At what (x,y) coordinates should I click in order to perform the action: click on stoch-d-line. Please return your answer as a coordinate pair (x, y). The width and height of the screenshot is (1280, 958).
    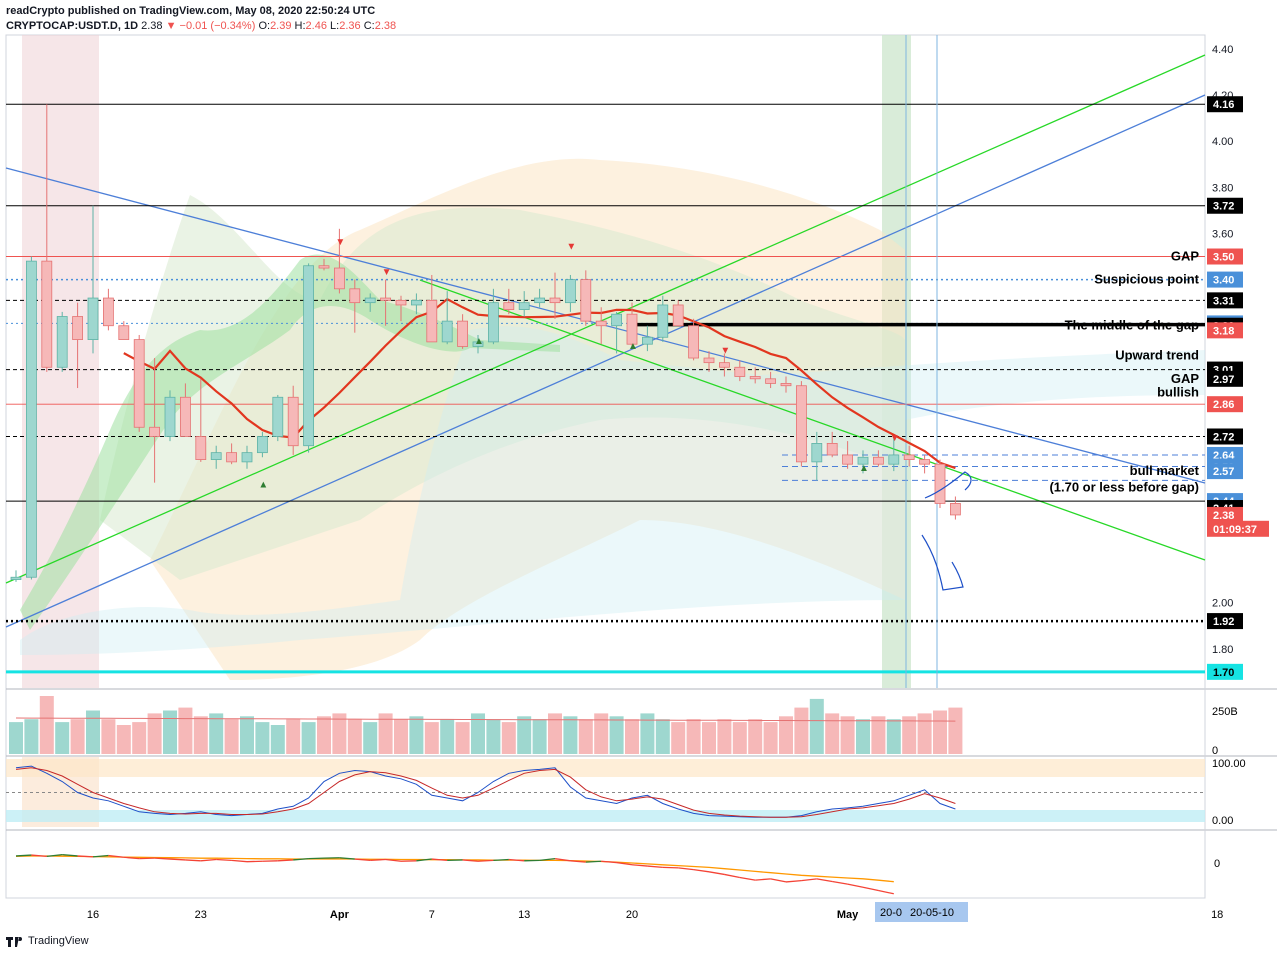
    Looking at the image, I should click on (485, 792).